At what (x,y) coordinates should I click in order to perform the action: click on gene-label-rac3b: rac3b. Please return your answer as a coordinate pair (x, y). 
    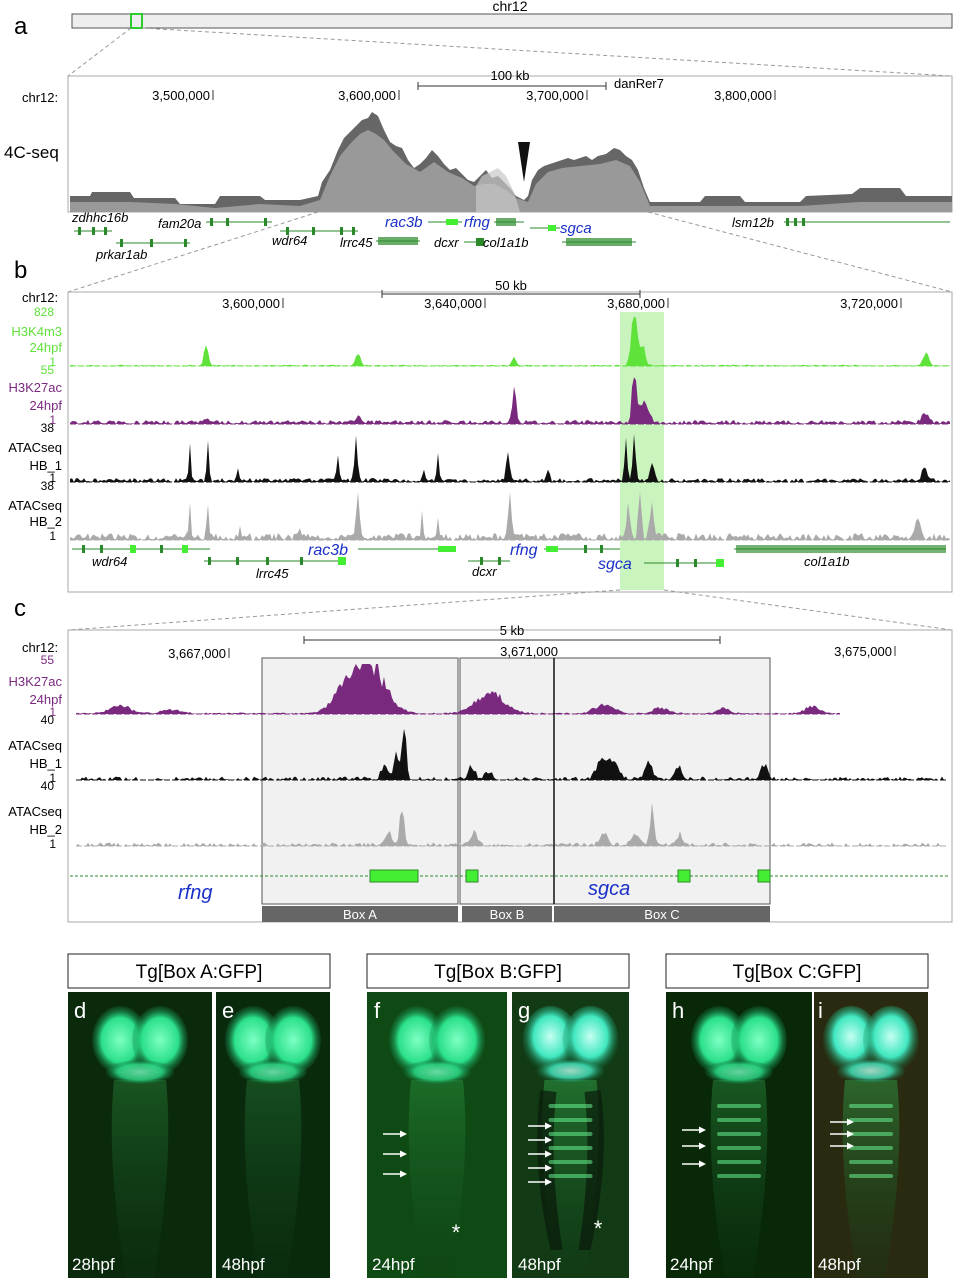
    Looking at the image, I should click on (328, 550).